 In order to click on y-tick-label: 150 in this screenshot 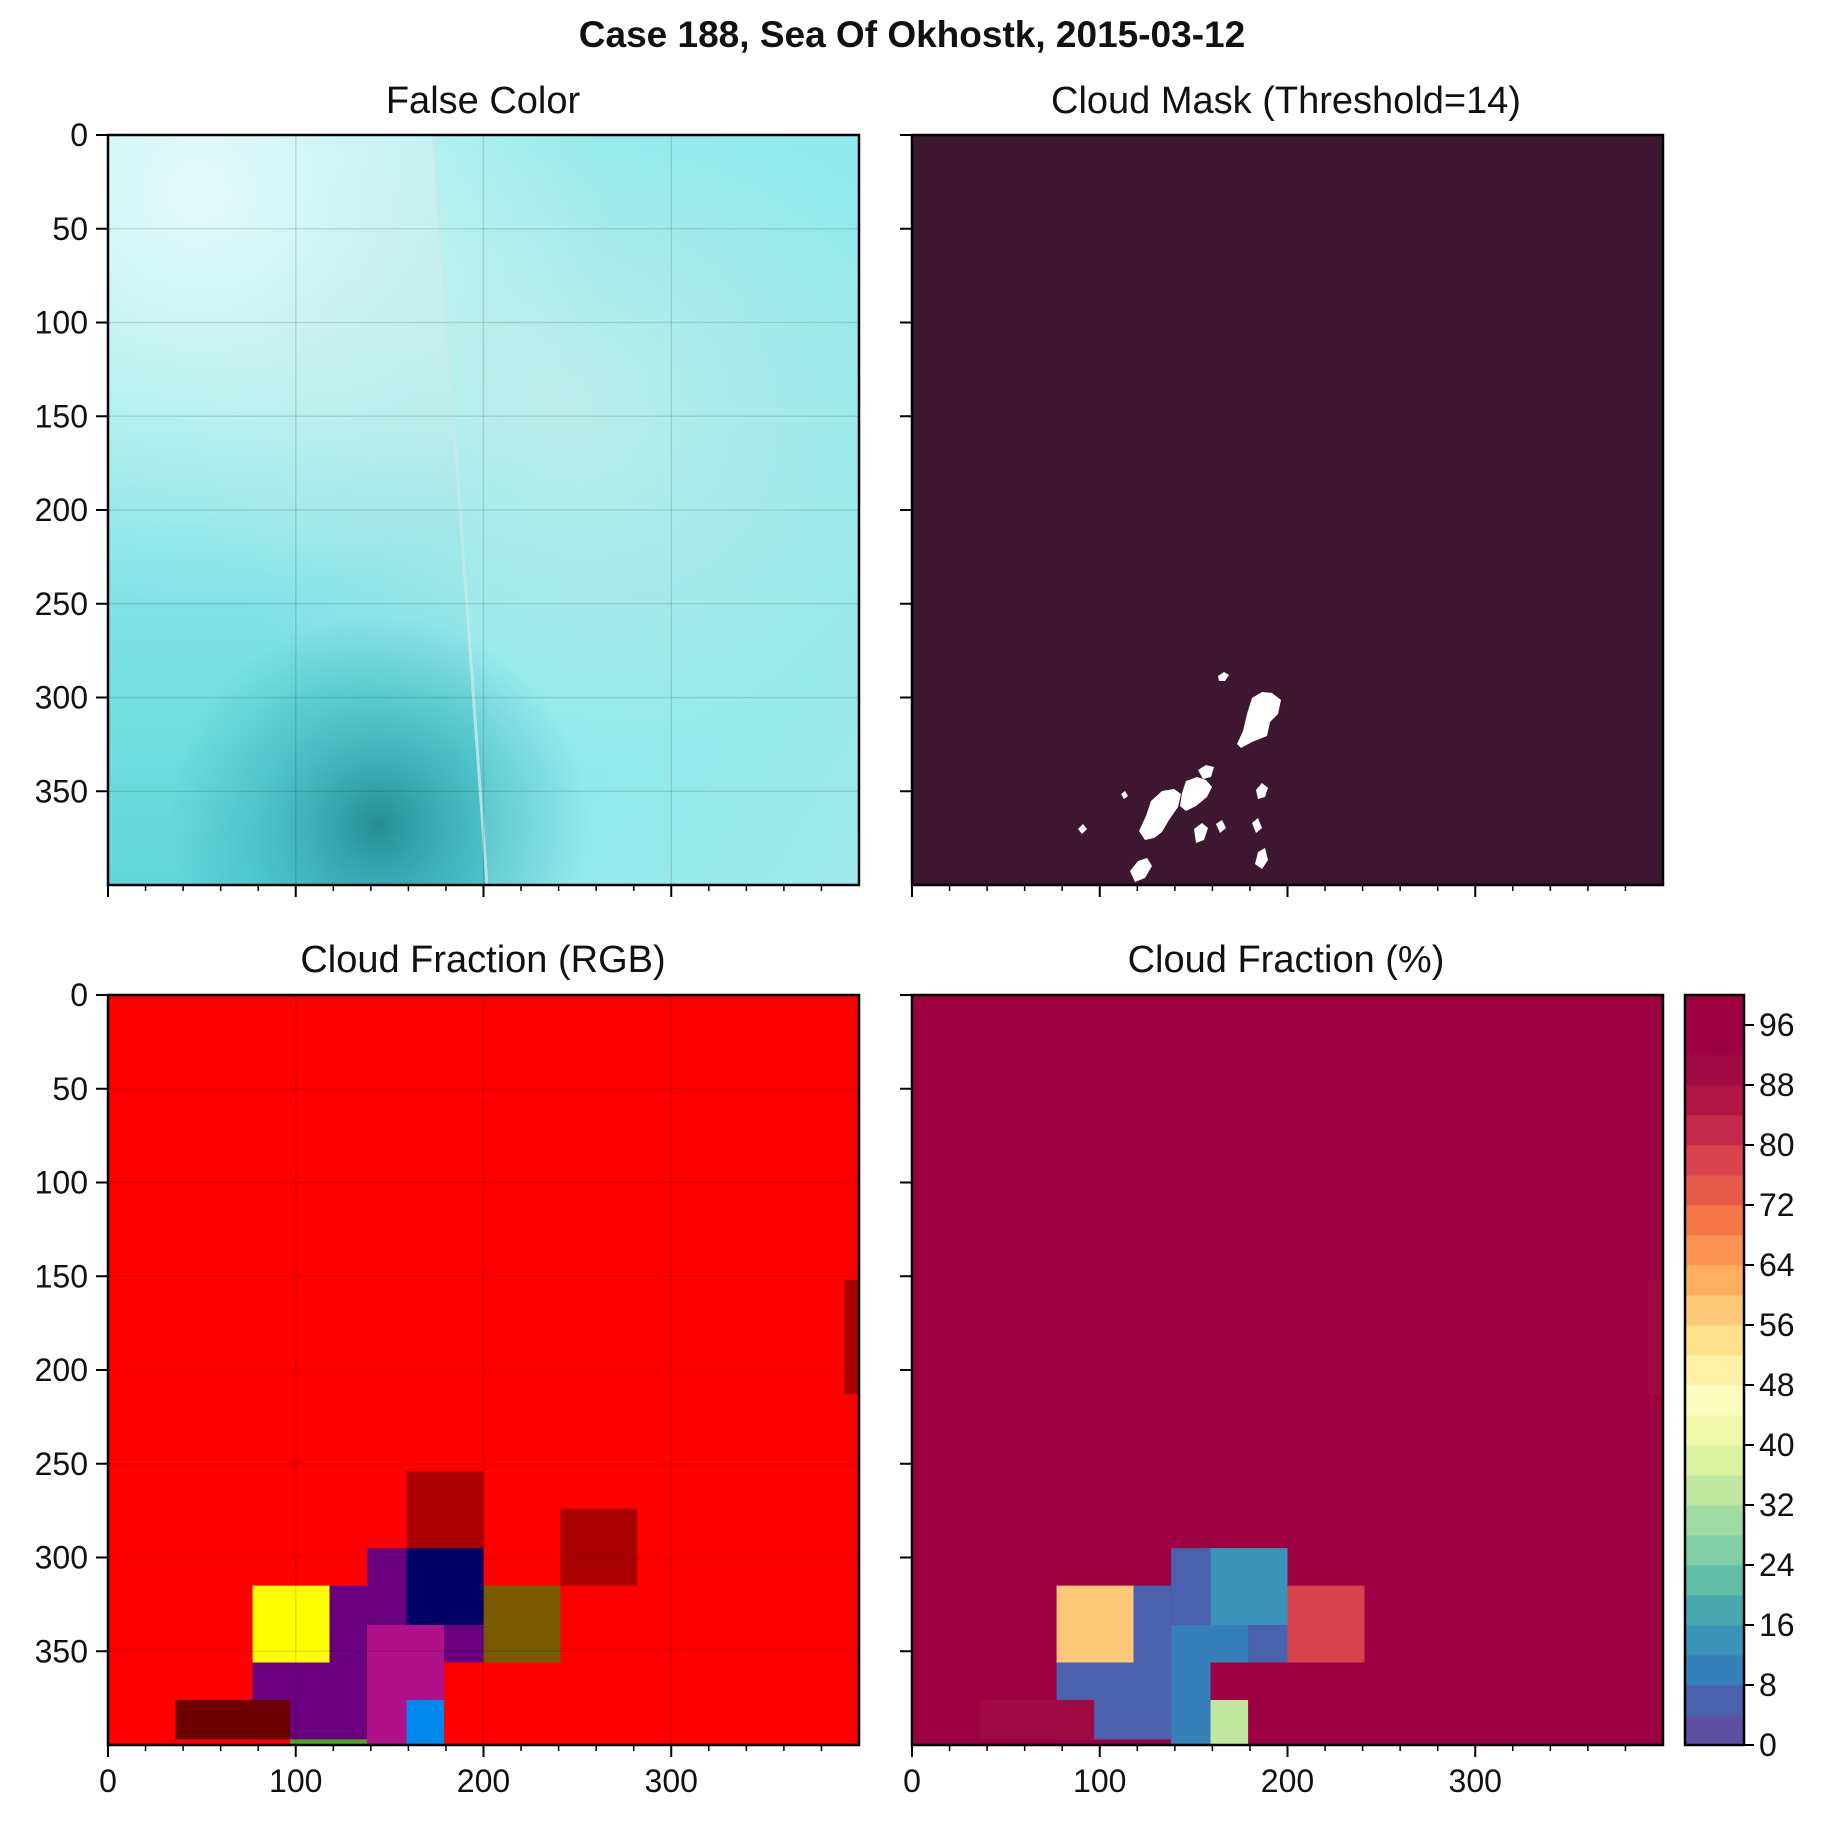, I will do `click(61, 416)`.